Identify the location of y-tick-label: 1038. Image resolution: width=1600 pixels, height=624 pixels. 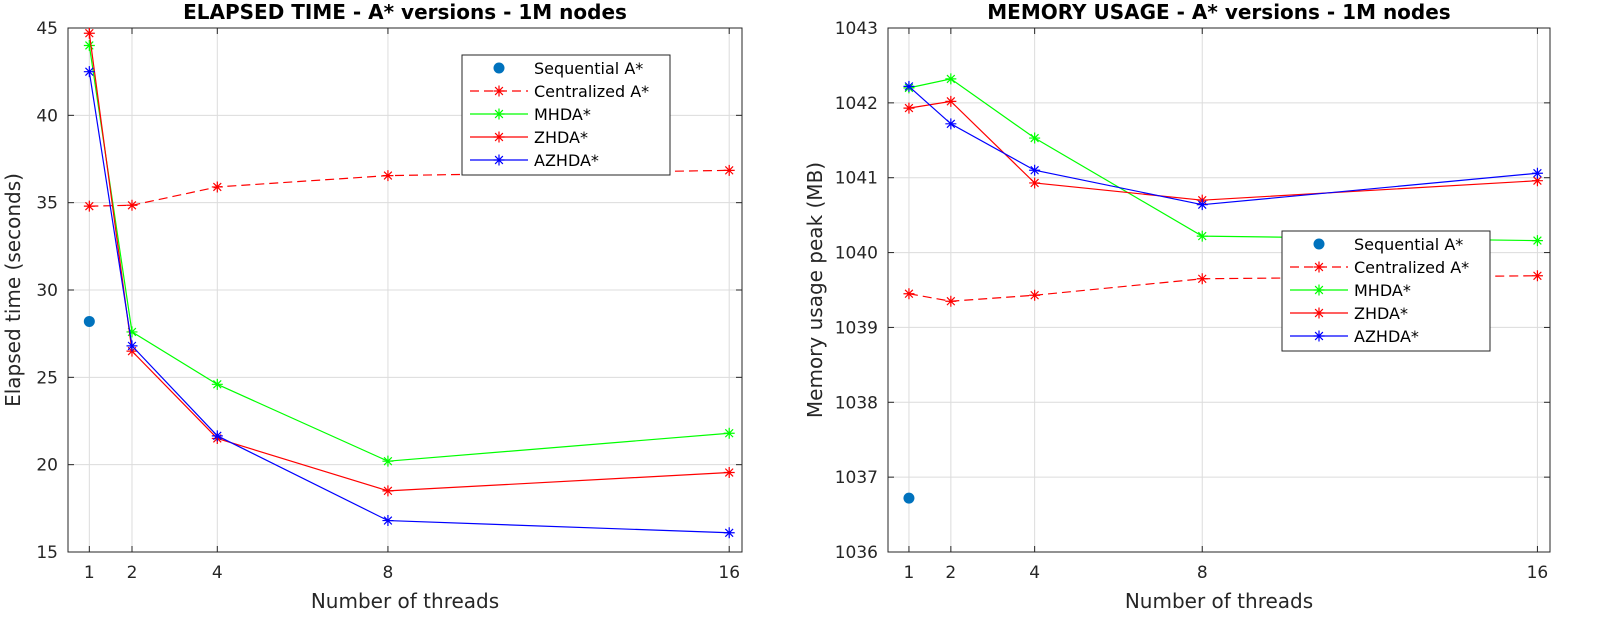
(856, 403).